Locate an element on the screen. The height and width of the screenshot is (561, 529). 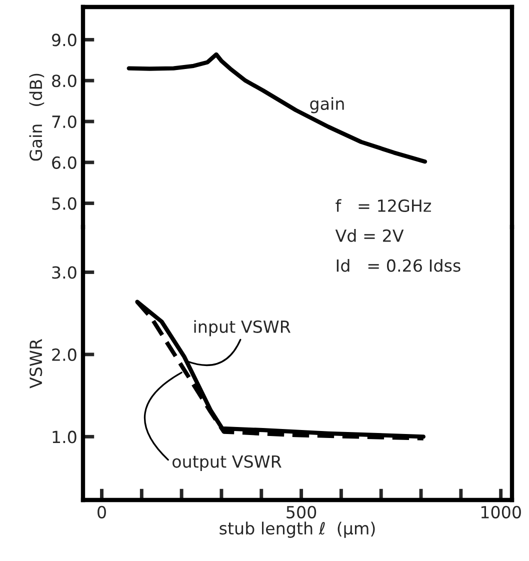
x-axis-title: stub length ℓ (μm) is located at coordinates (297, 530).